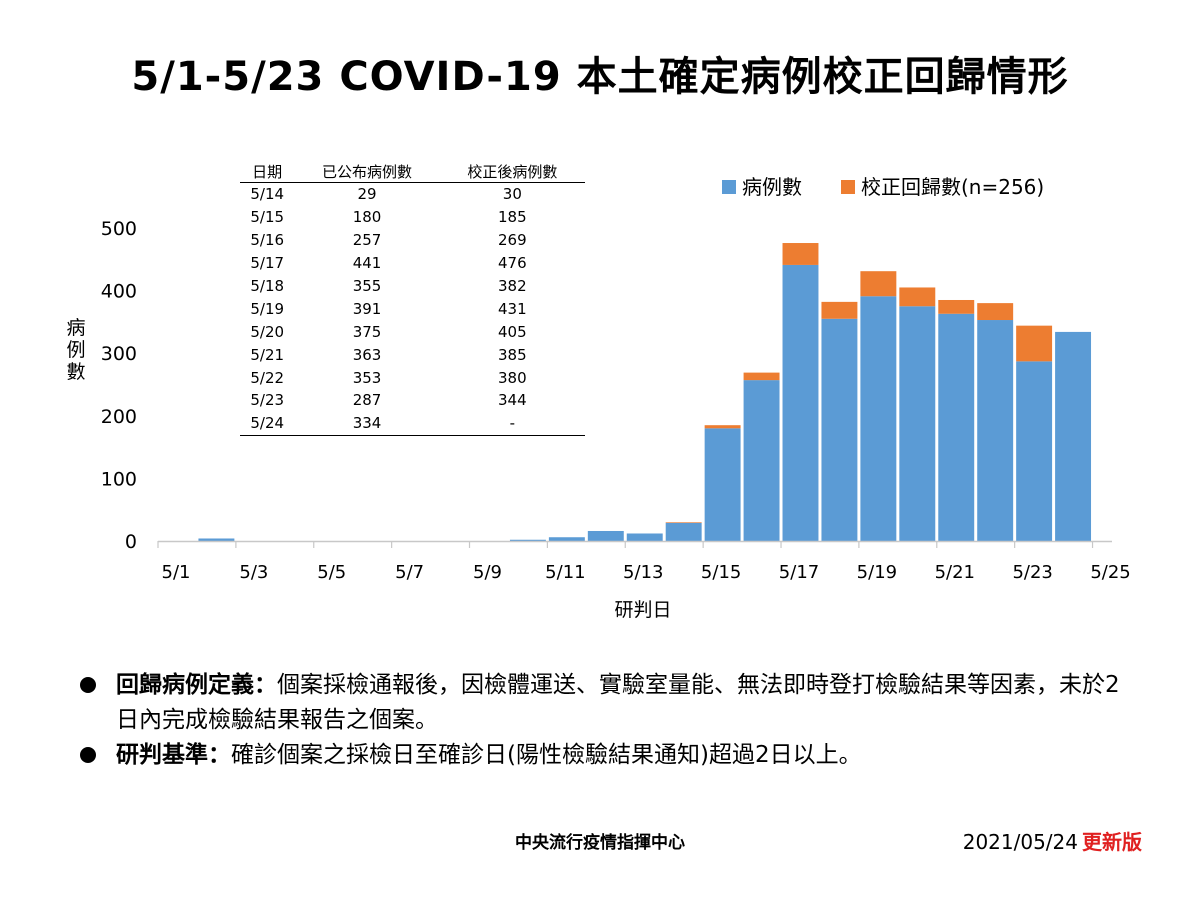 The image size is (1200, 900). Describe the element at coordinates (267, 286) in the screenshot. I see `table-cell: 5/18` at that location.